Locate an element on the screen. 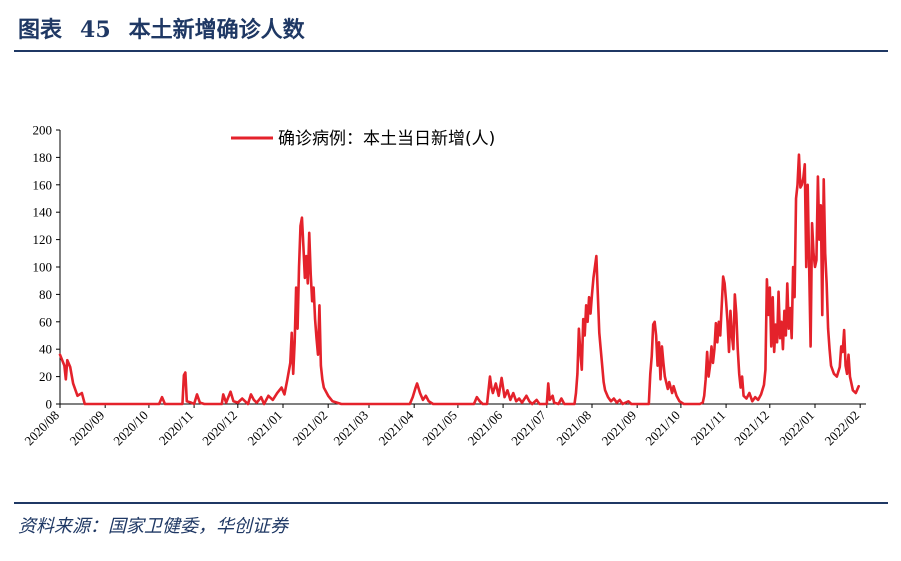  figure-header: 图表 45 本土新增确诊人数 is located at coordinates (450, 26).